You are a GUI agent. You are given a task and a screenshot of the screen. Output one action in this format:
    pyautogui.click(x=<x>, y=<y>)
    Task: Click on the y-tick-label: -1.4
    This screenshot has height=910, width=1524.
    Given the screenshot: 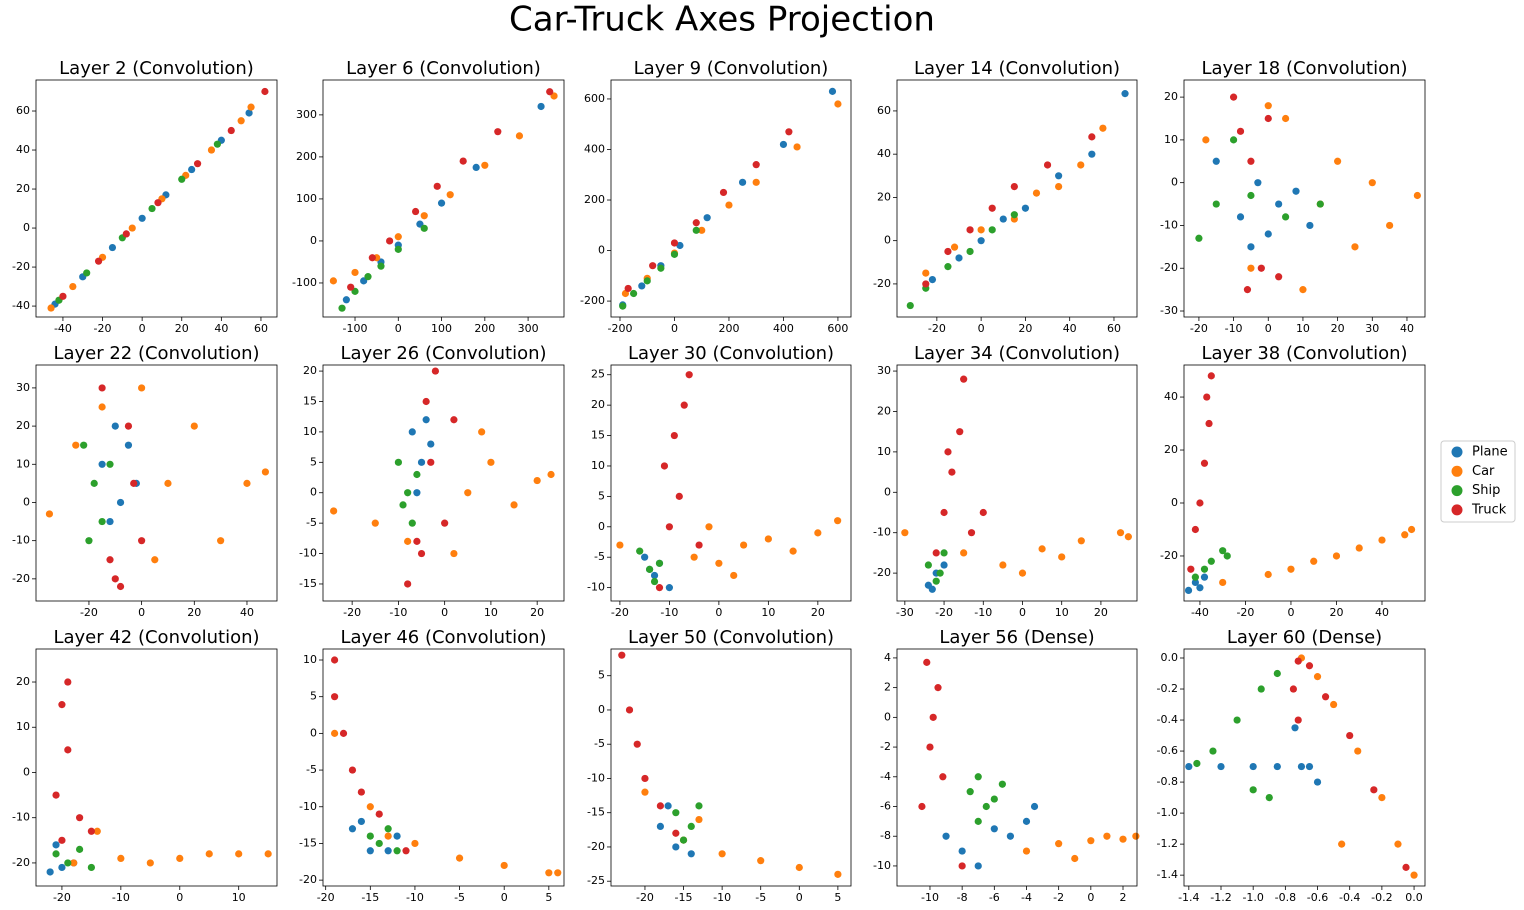 What is the action you would take?
    pyautogui.click(x=1167, y=874)
    